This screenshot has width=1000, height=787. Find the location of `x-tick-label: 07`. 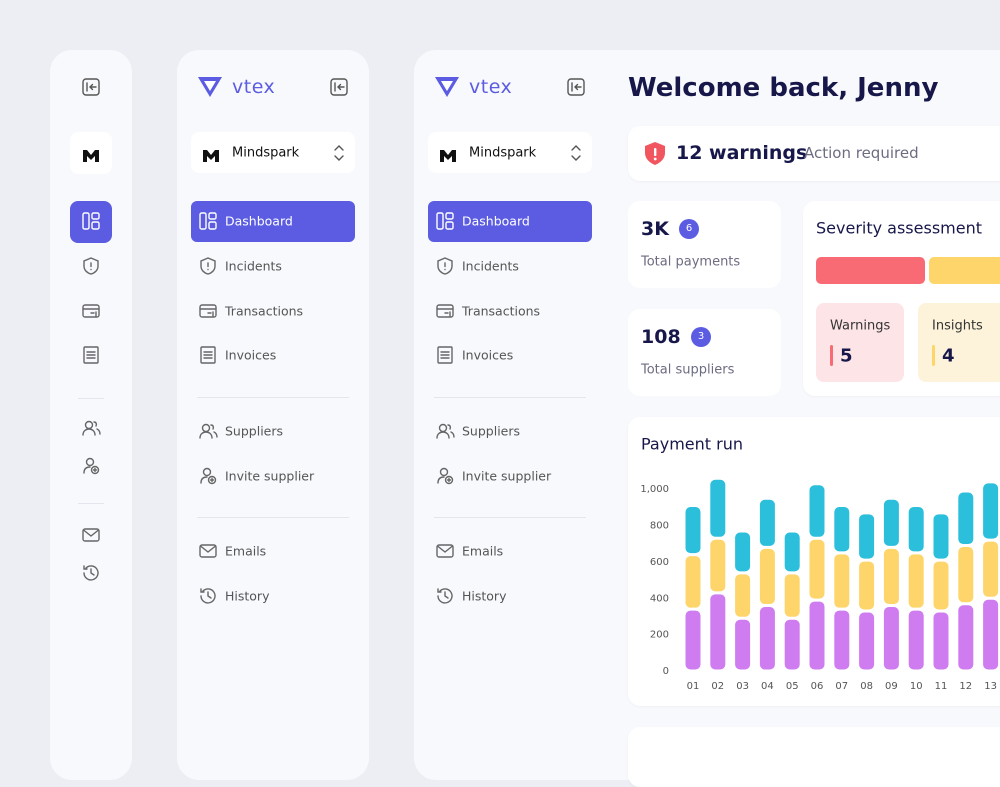

x-tick-label: 07 is located at coordinates (841, 686).